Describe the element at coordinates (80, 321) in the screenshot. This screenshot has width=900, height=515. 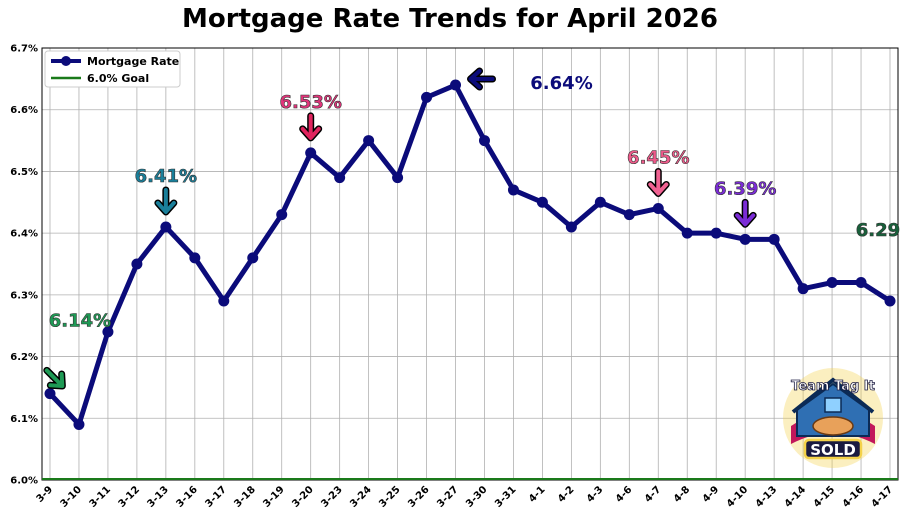
I see `annotation-label: 6.14%` at that location.